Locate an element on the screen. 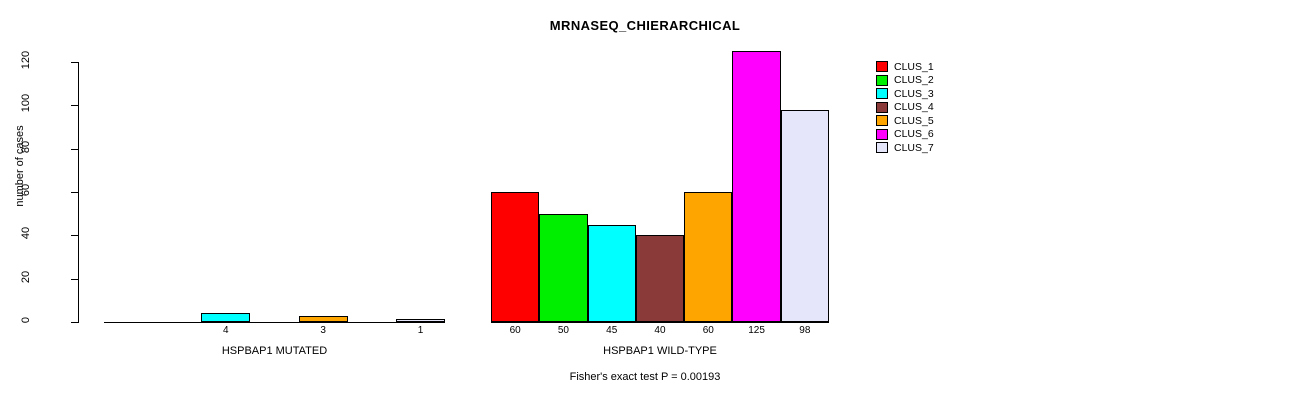 This screenshot has width=1290, height=400. chart-title: MRNASEQ_CHIERARCHICAL is located at coordinates (645, 25).